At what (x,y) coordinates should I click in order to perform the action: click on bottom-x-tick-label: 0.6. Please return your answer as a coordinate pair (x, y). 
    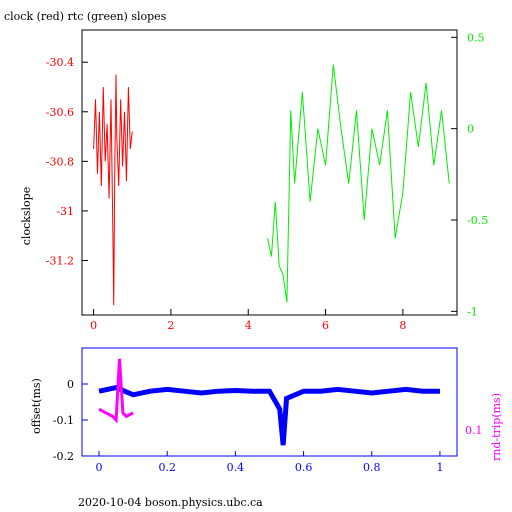
    Looking at the image, I should click on (304, 467).